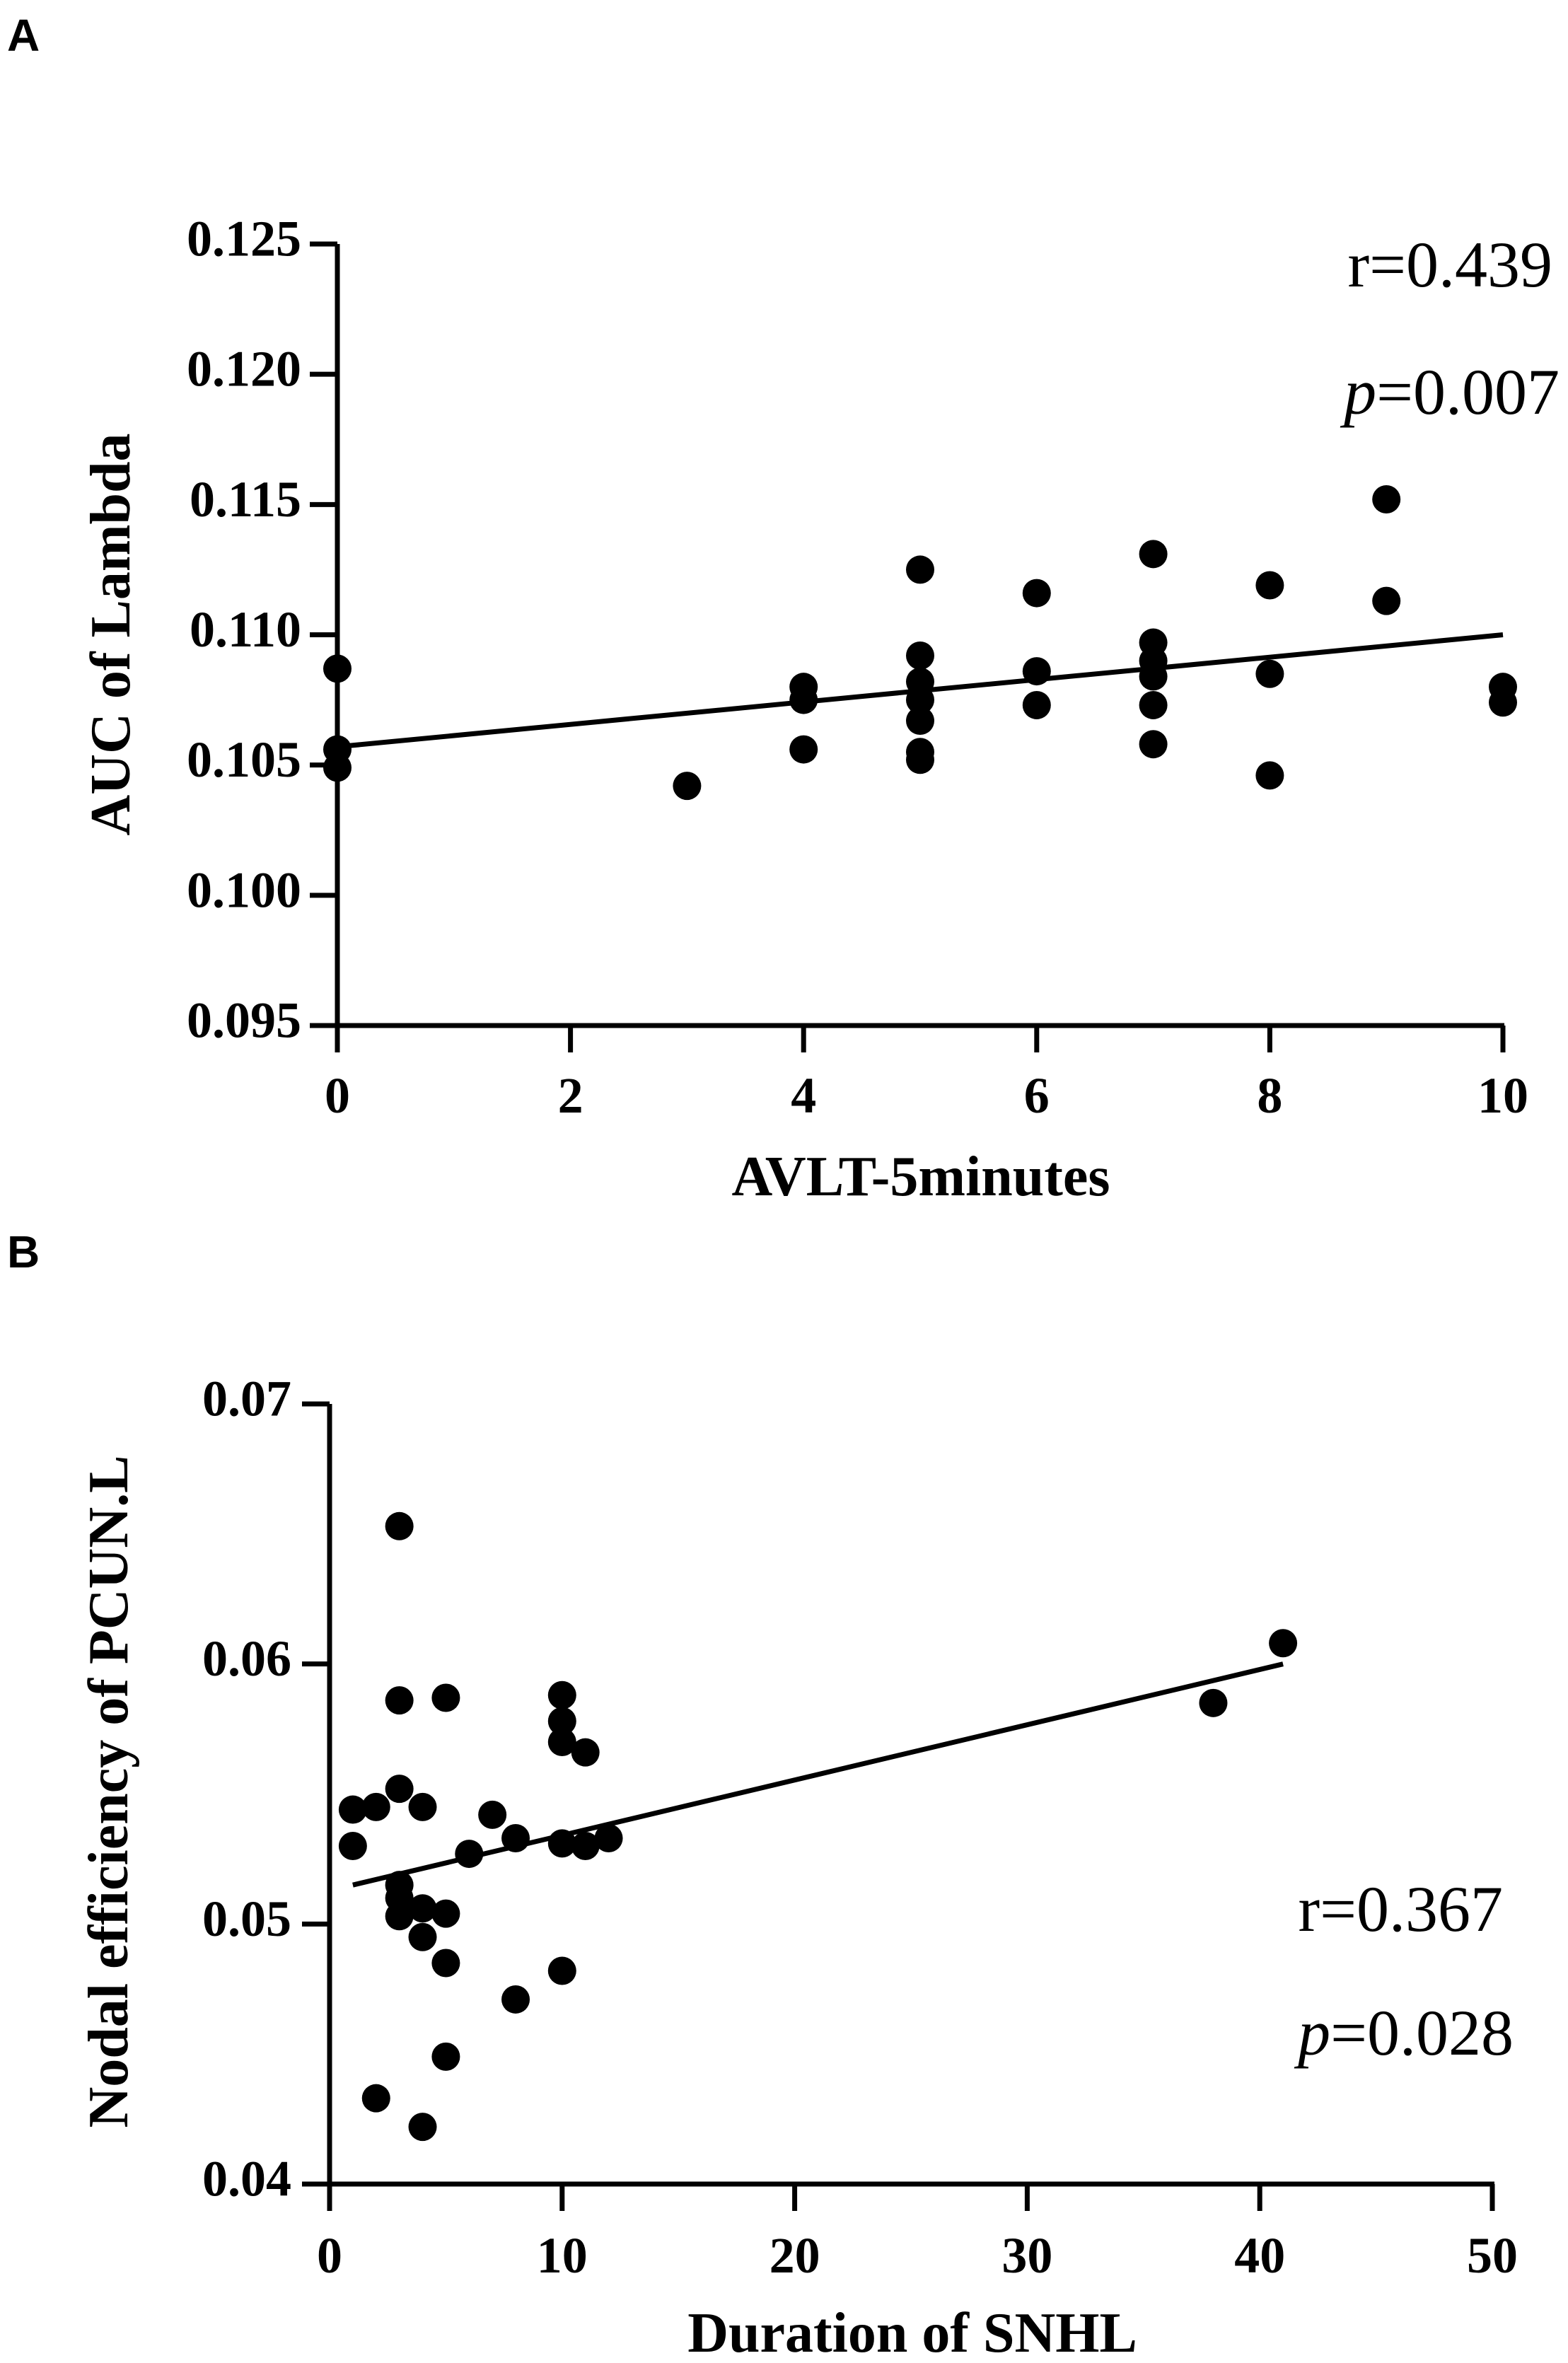  What do you see at coordinates (1037, 1095) in the screenshot?
I see `panel-a-x-tick-label-3: 6` at bounding box center [1037, 1095].